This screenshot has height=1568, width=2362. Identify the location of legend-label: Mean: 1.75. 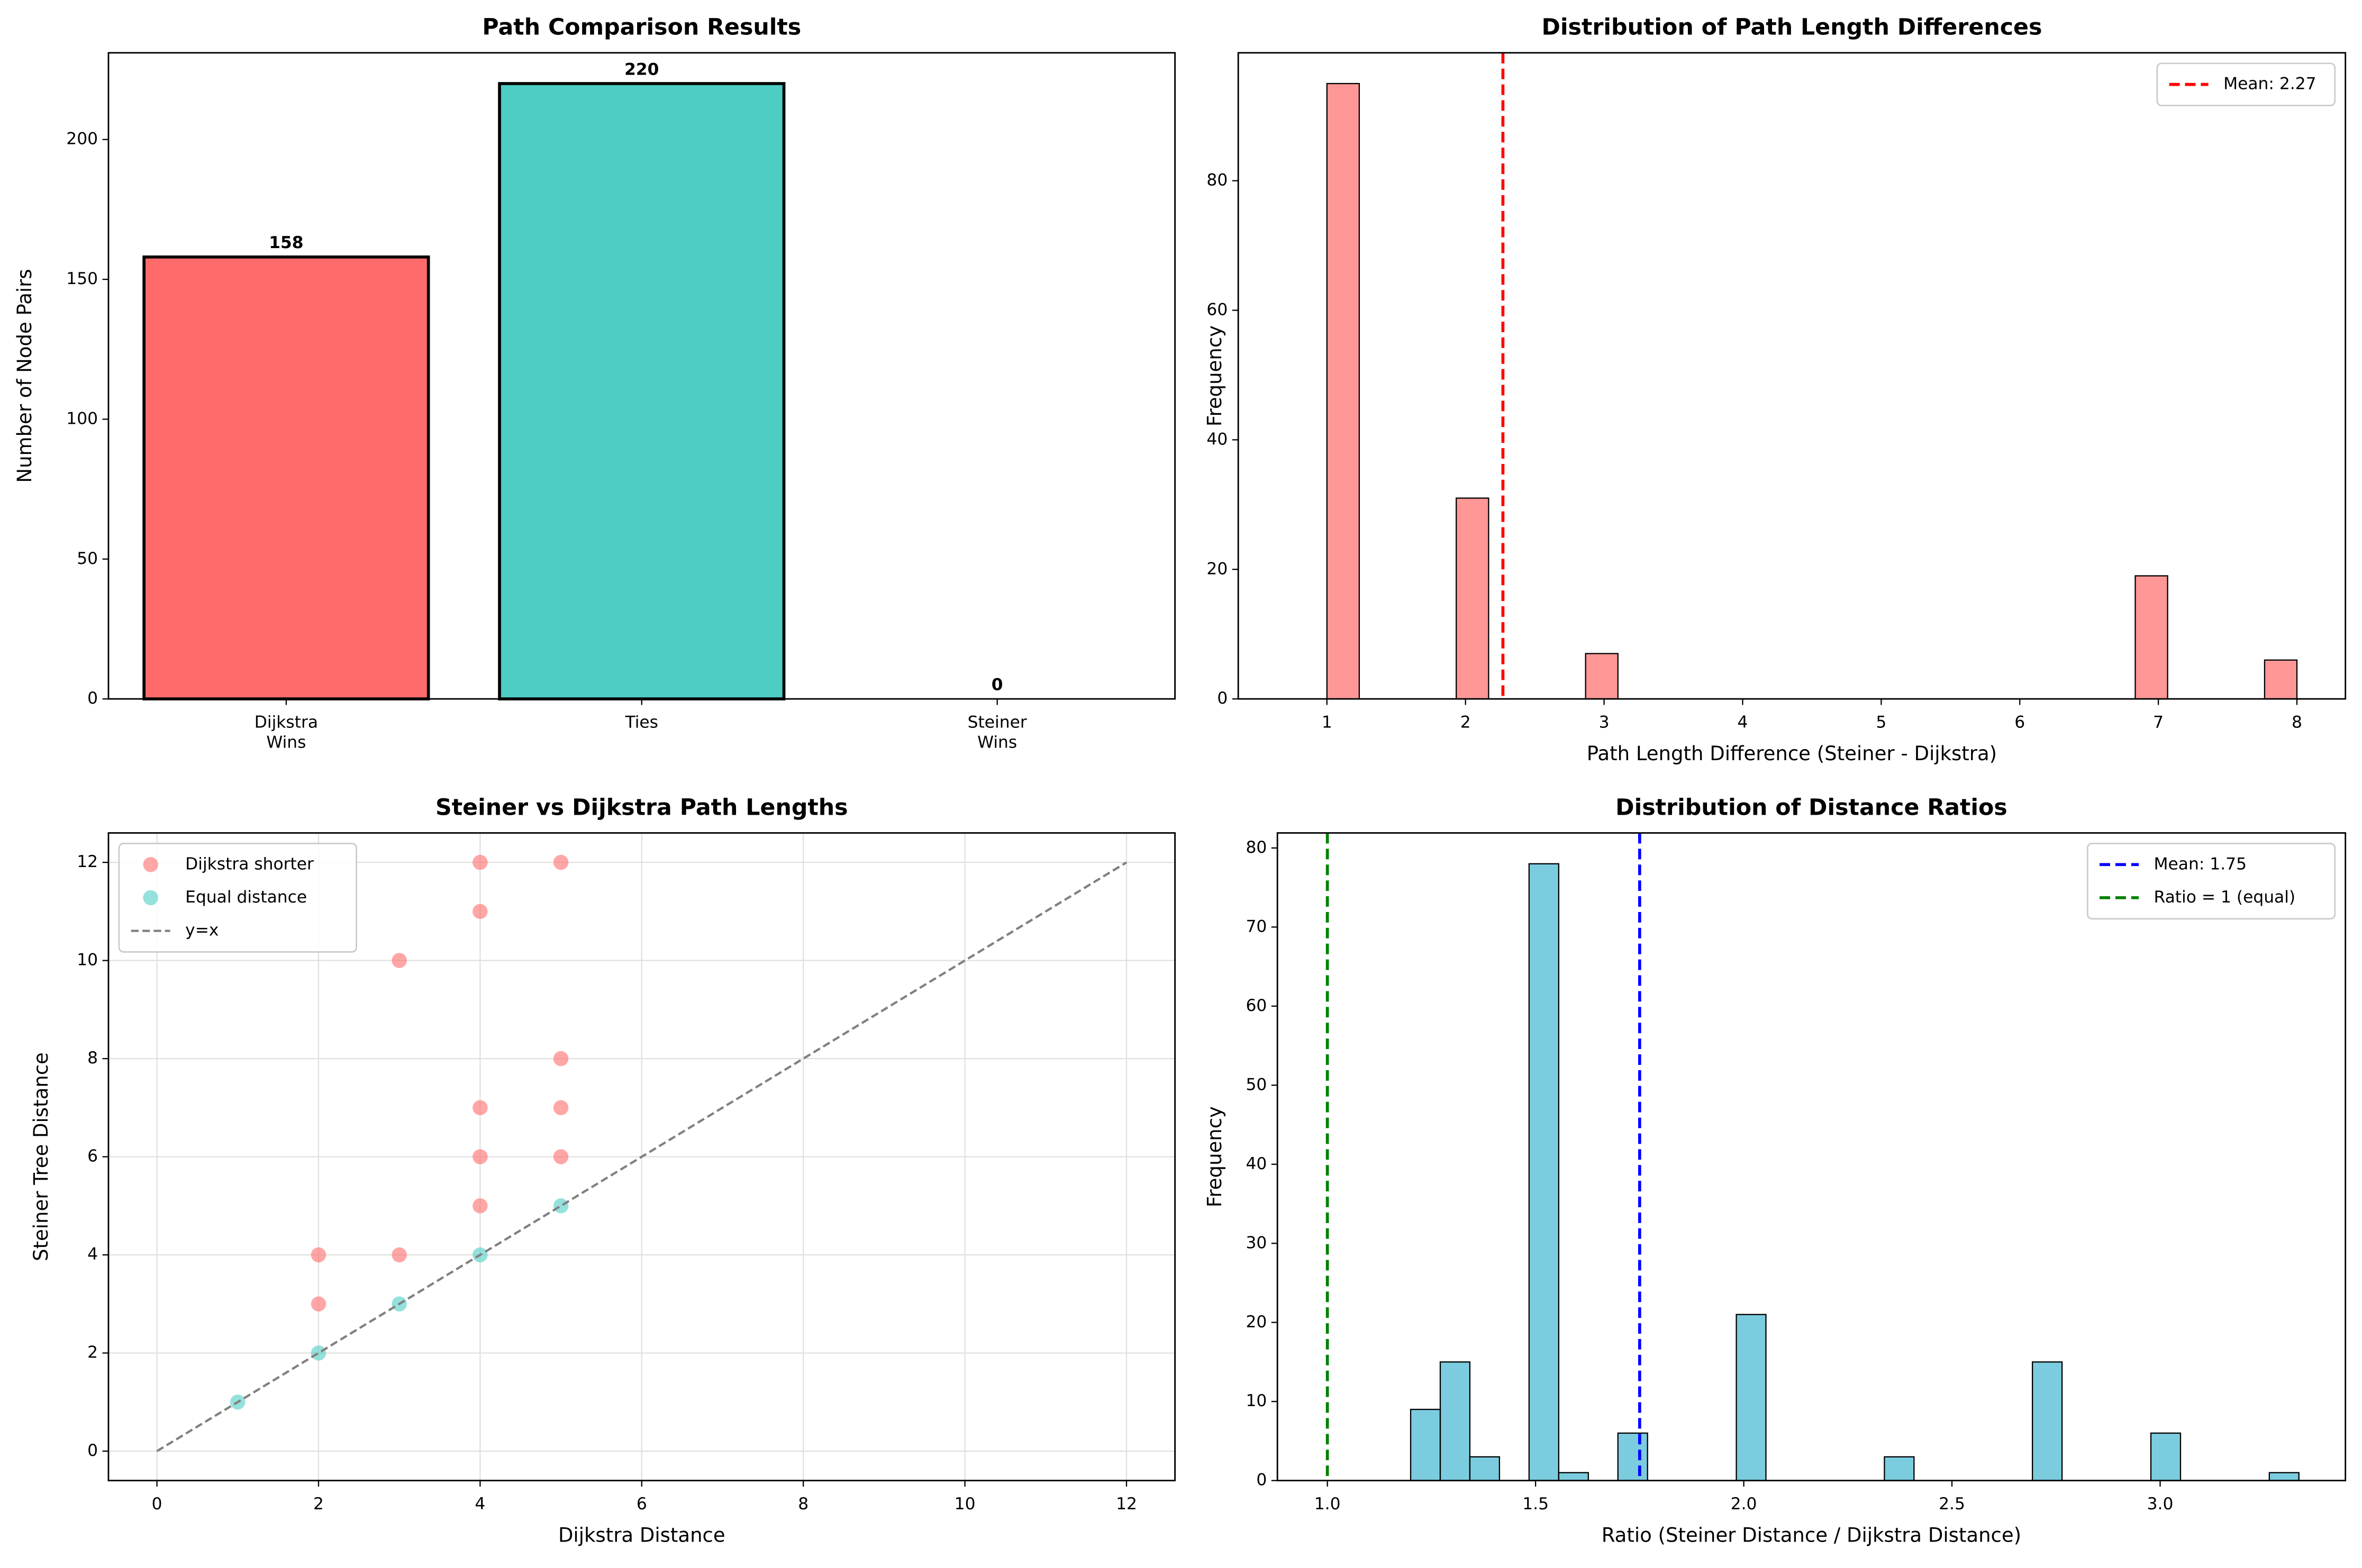
(2200, 863).